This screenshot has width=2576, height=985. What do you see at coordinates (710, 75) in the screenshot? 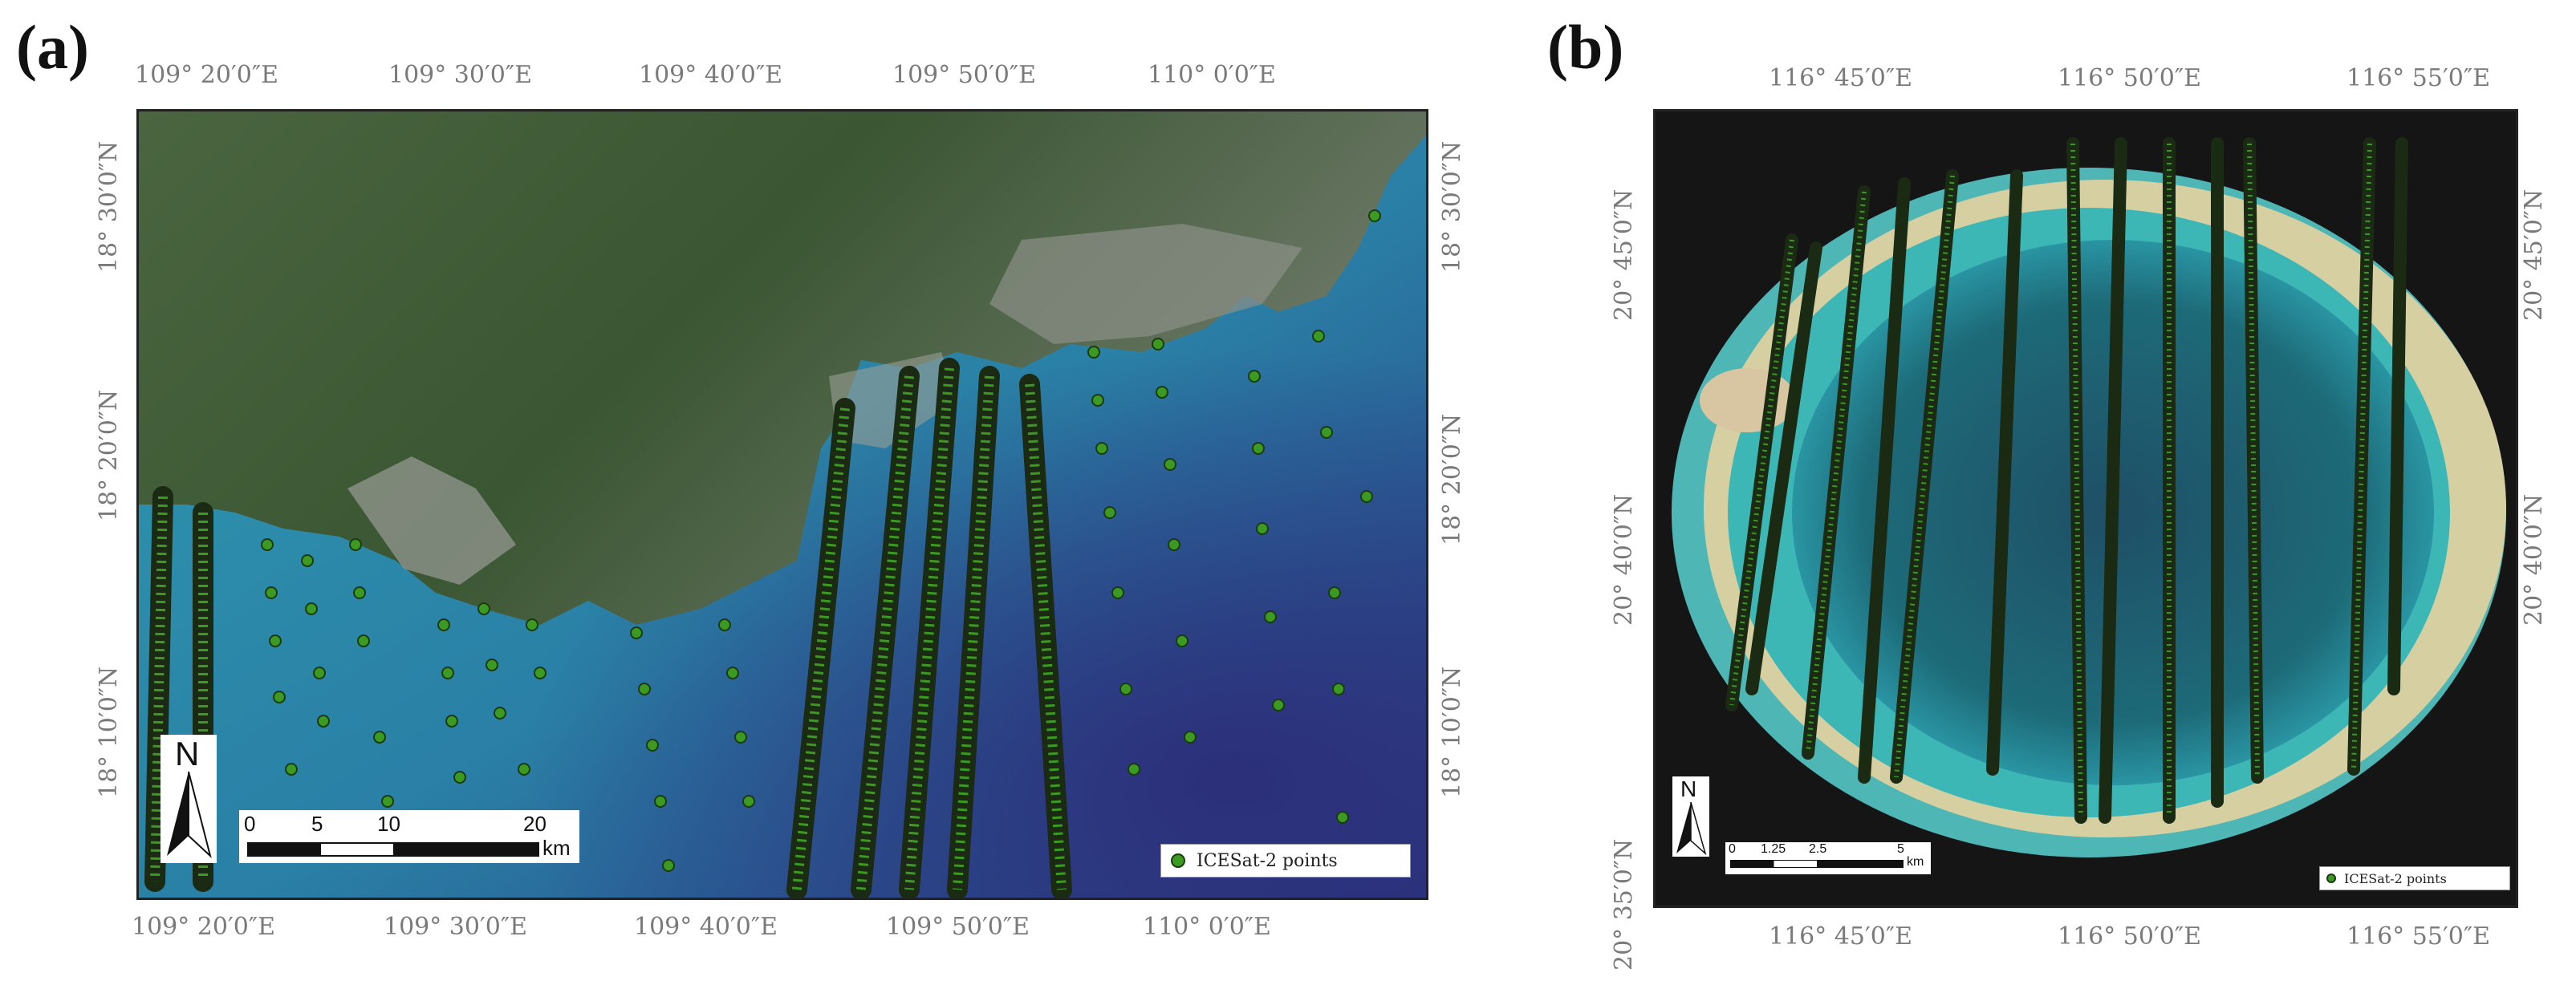
I see `panel-a-top-tick-3: 109° 40′0″E` at bounding box center [710, 75].